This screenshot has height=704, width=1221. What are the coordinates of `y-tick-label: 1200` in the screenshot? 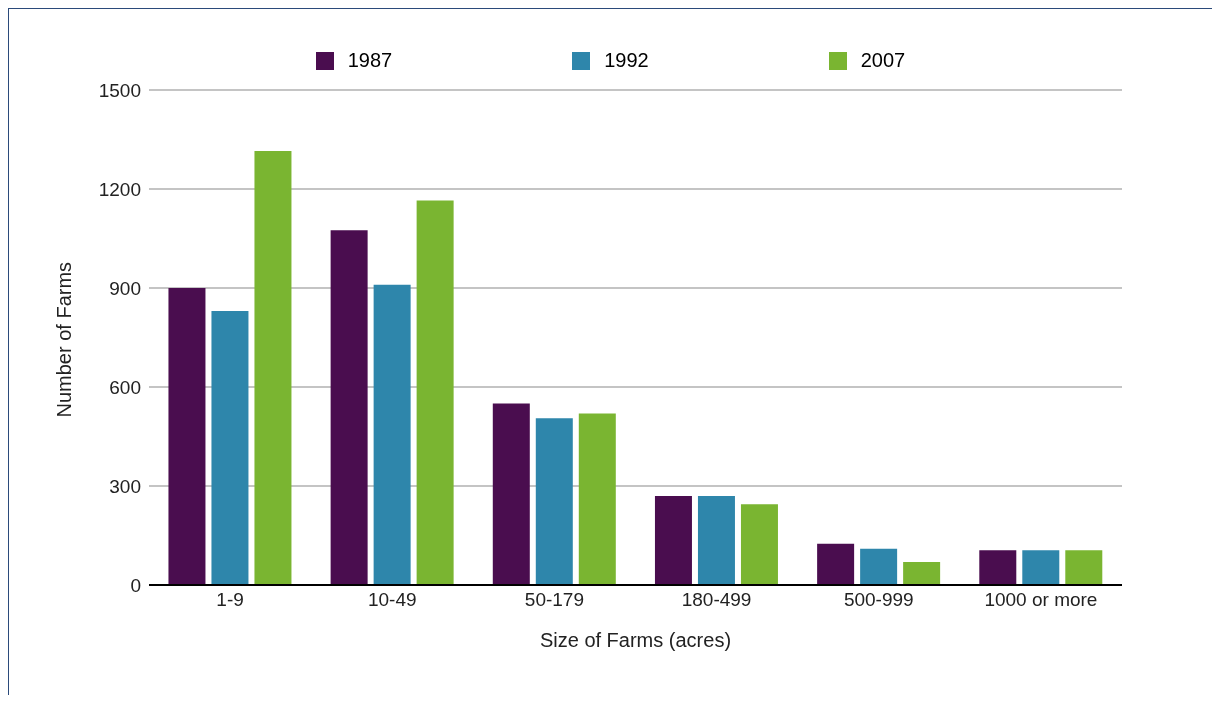 It's located at (119, 189).